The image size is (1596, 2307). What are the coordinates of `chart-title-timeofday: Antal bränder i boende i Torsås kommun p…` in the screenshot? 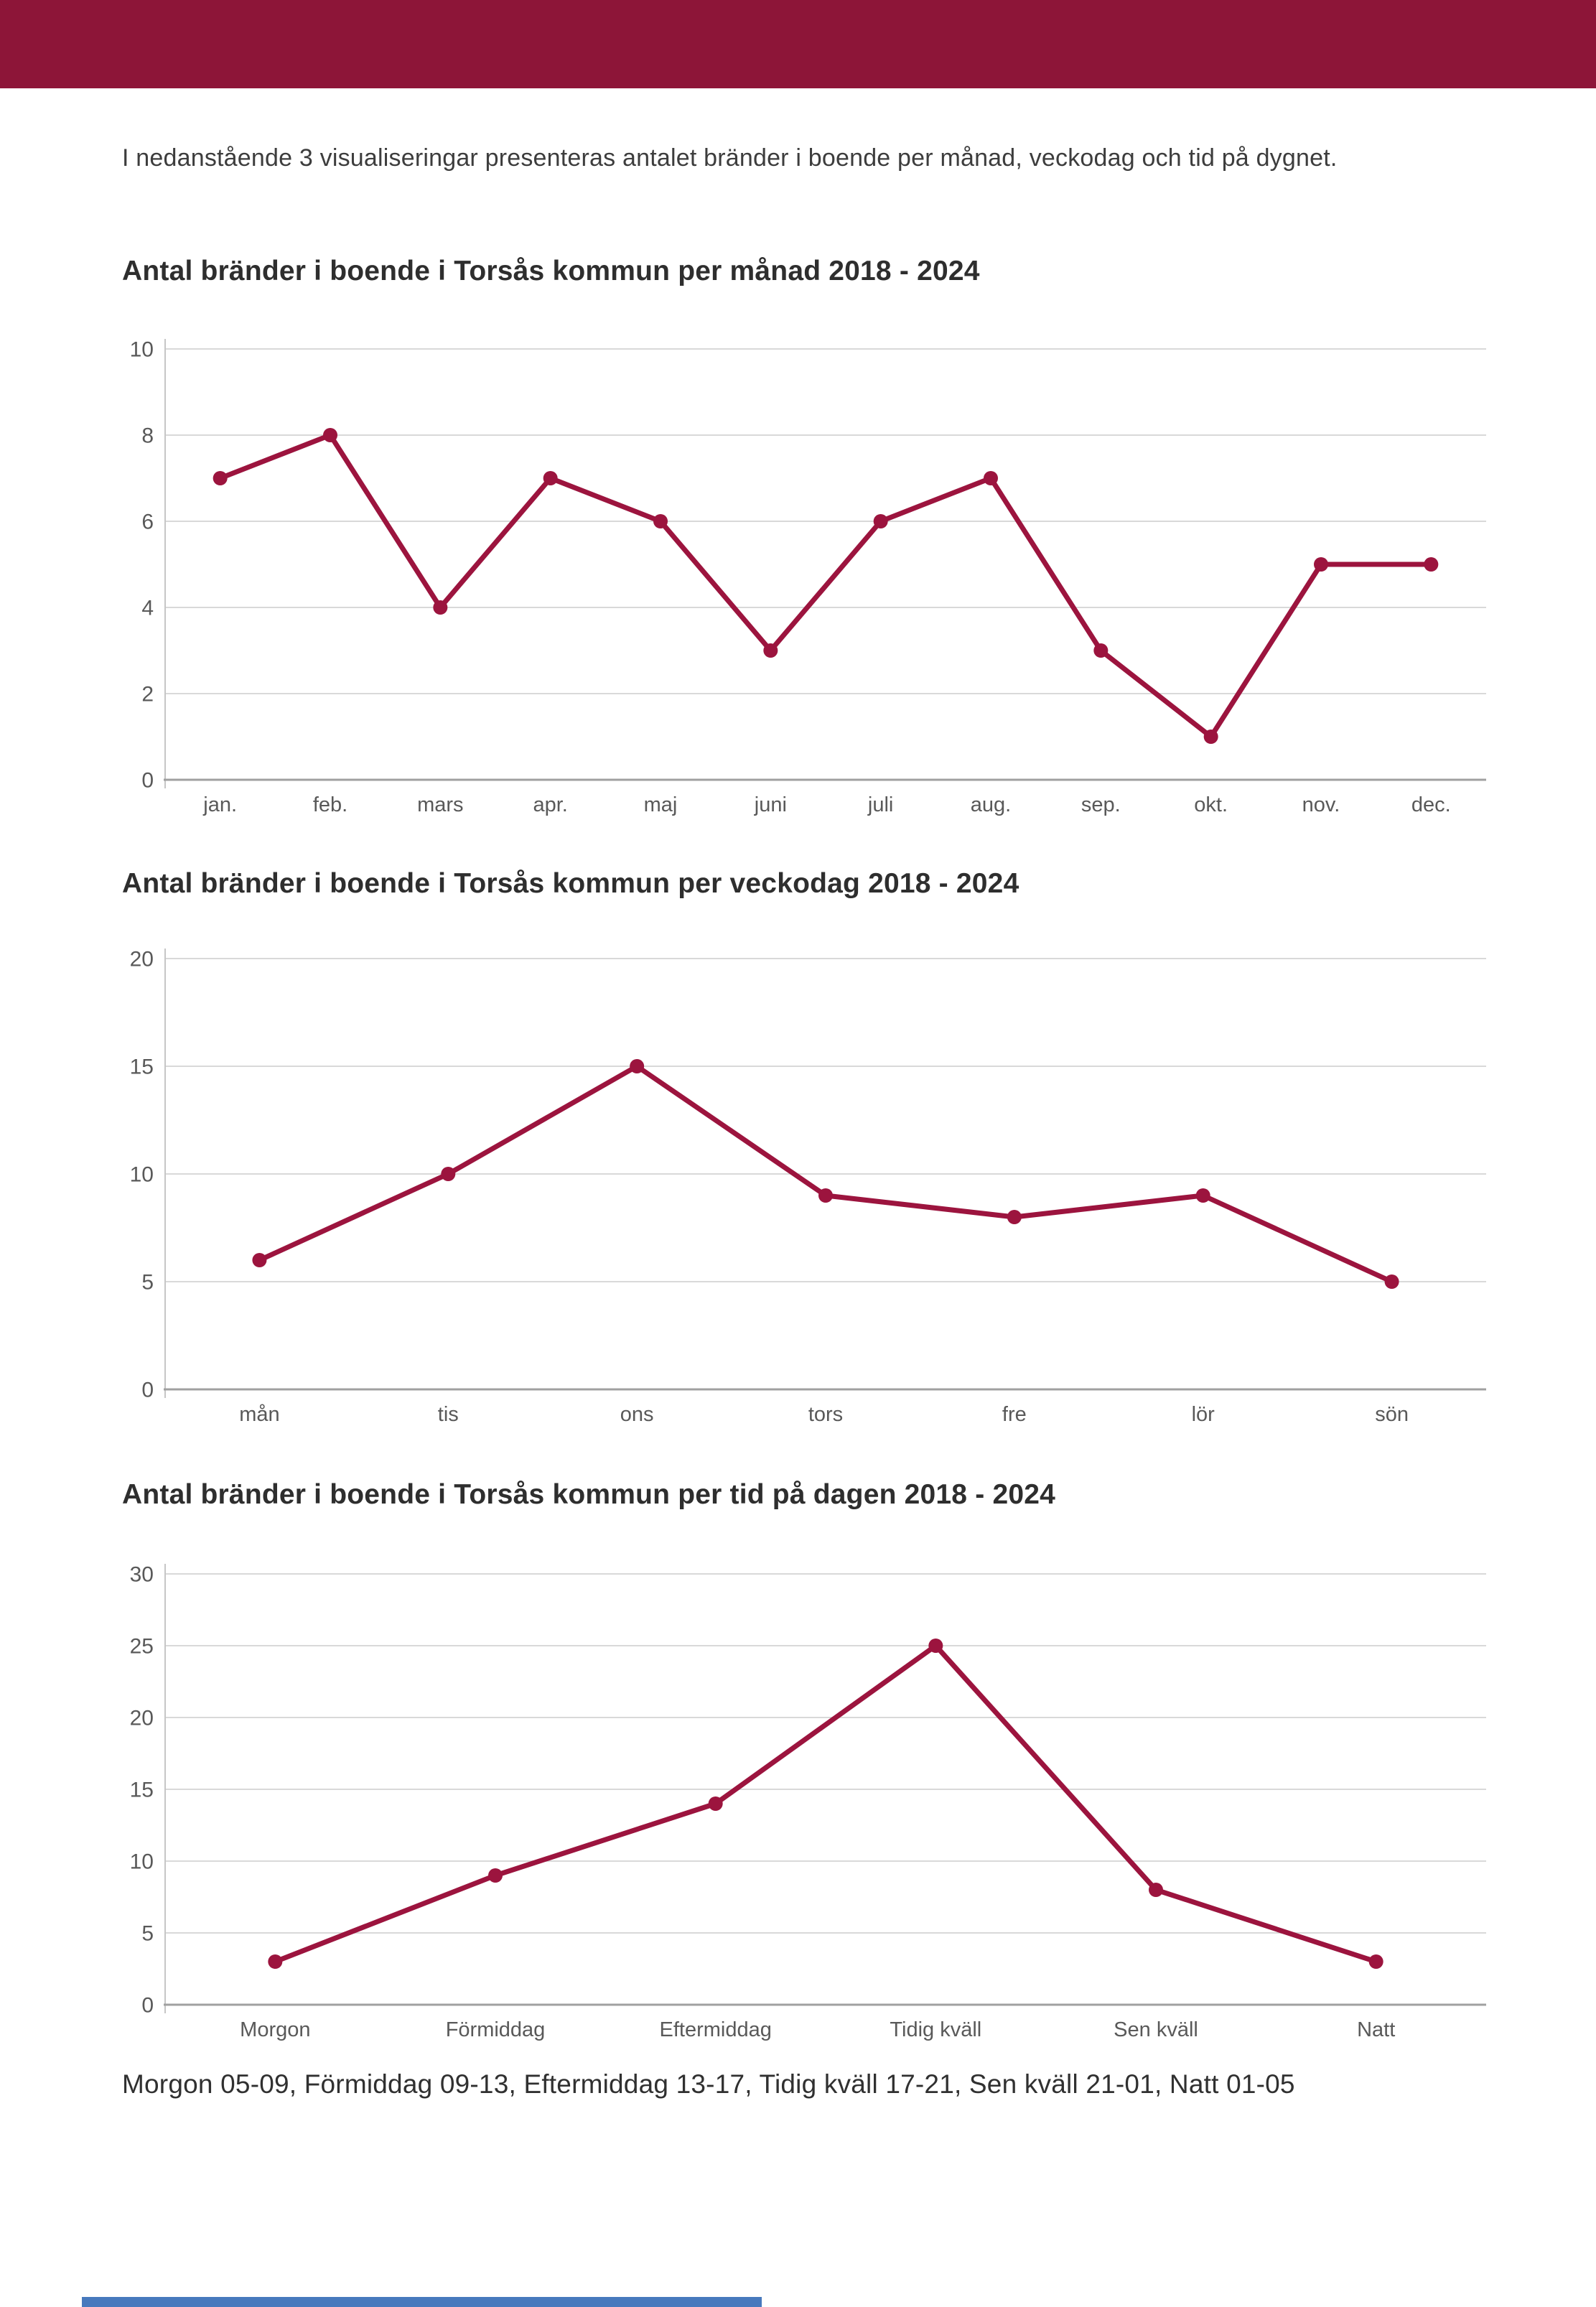 It's located at (589, 1494).